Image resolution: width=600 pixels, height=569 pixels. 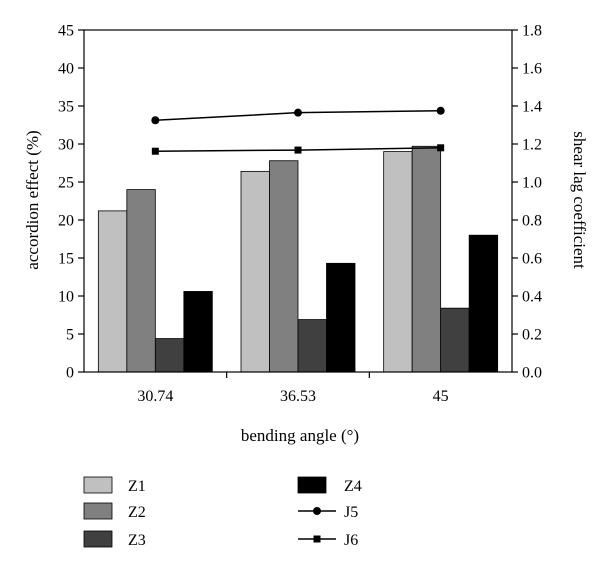 I want to click on point-j6-36.53, so click(x=298, y=150).